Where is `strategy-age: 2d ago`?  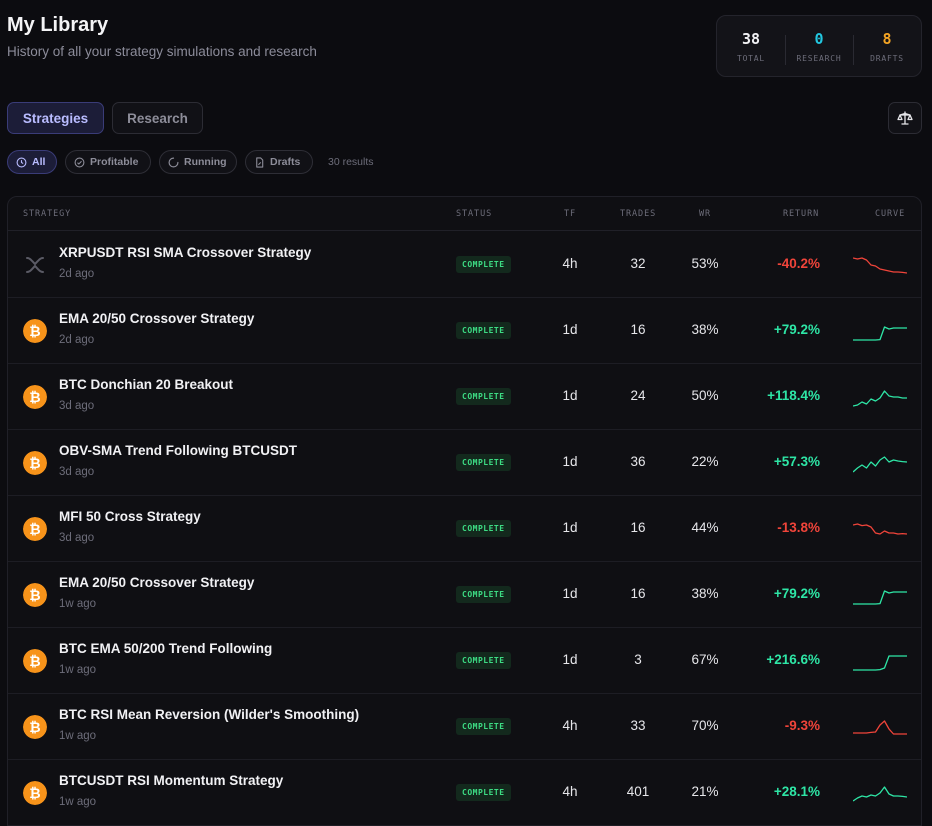 strategy-age: 2d ago is located at coordinates (77, 274).